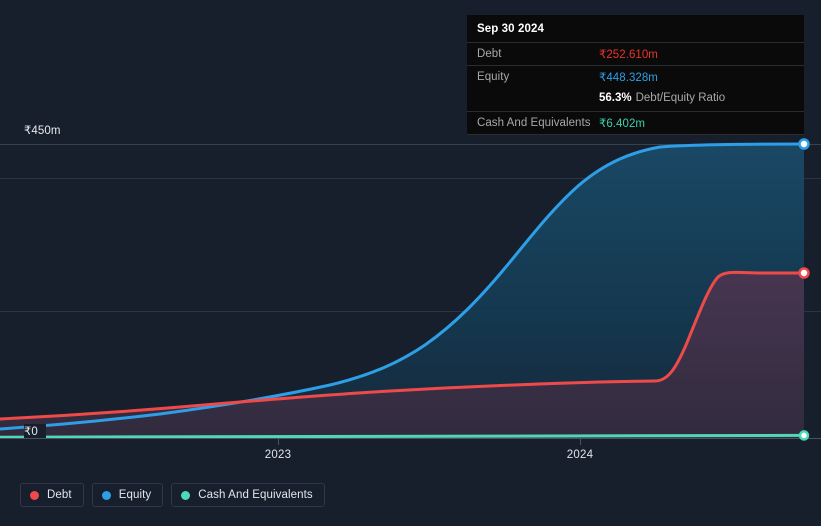  Describe the element at coordinates (255, 495) in the screenshot. I see `legend-label-cash: Cash And Equivalents` at that location.